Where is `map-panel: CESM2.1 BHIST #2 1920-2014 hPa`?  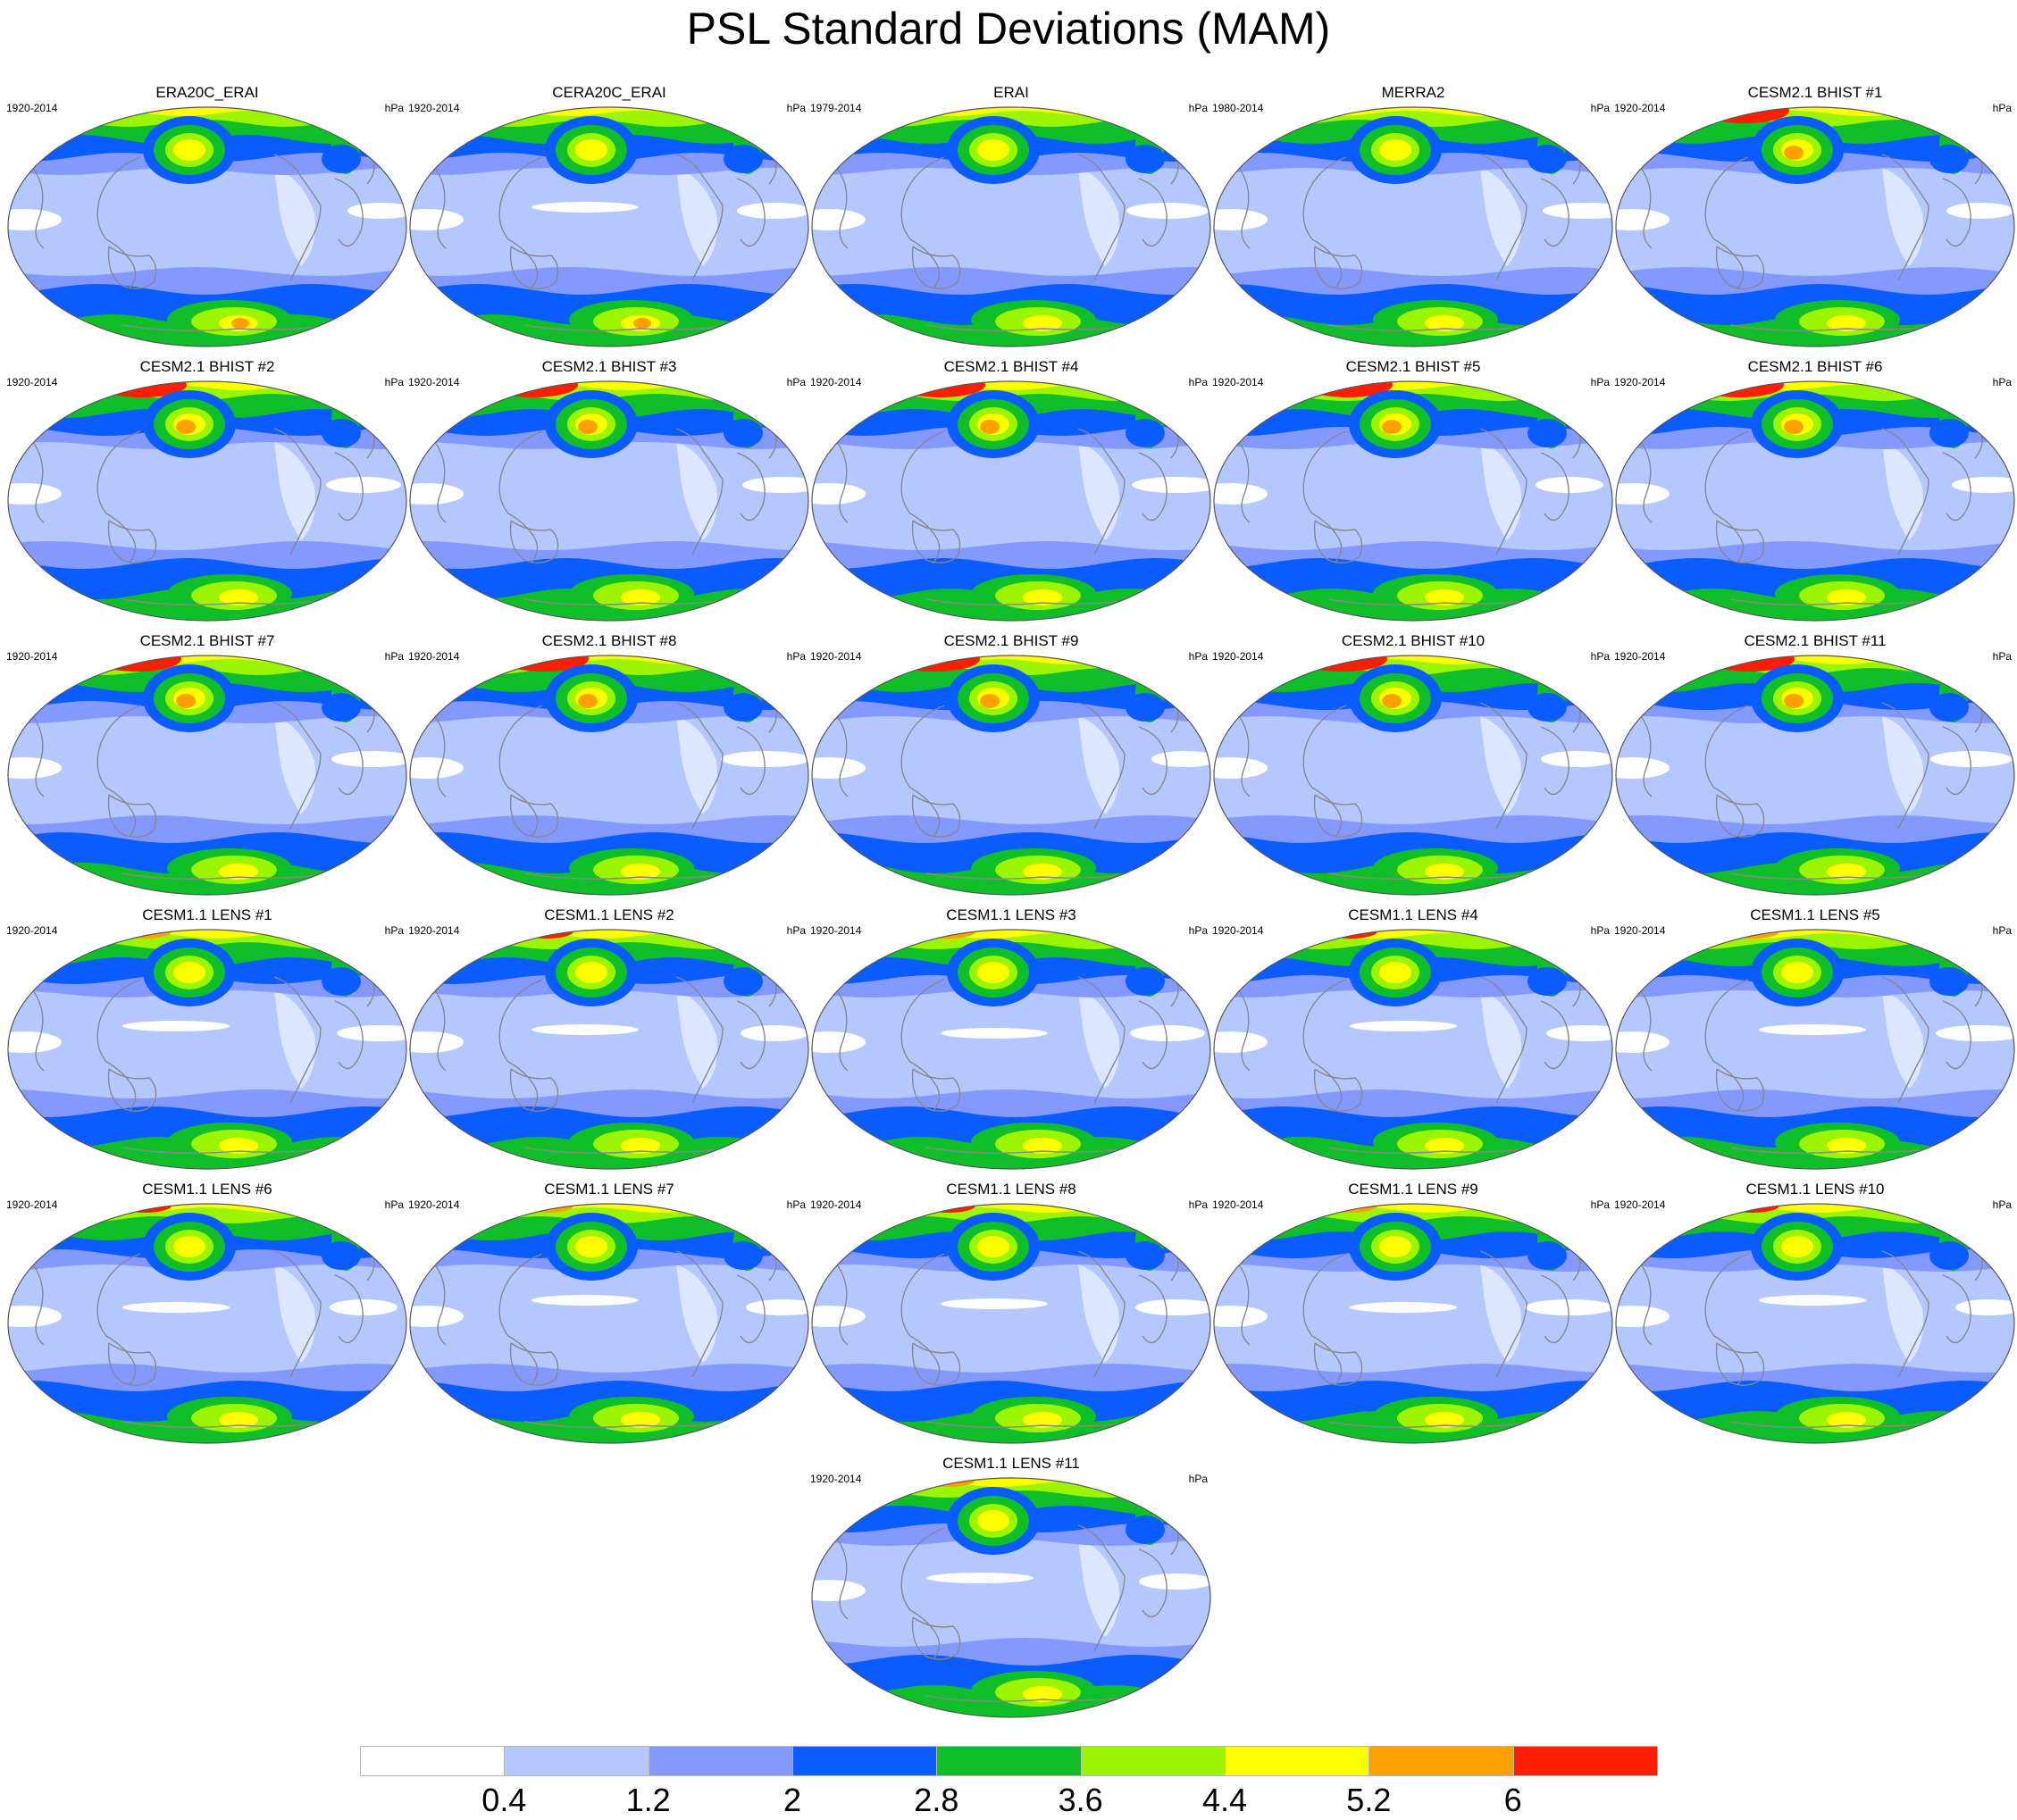
map-panel: CESM2.1 BHIST #2 1920-2014 hPa is located at coordinates (207, 494).